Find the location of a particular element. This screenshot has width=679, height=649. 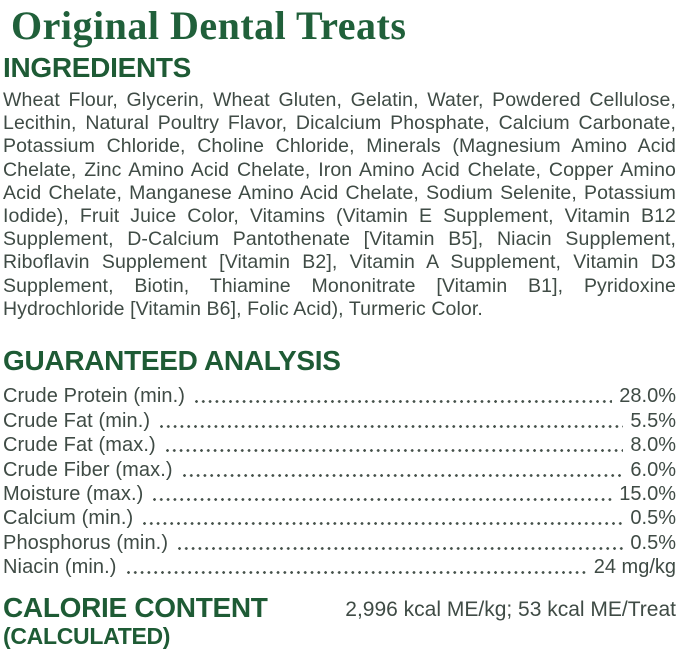

table-row: Crude Fat (max.) 8.0% is located at coordinates (339, 445).